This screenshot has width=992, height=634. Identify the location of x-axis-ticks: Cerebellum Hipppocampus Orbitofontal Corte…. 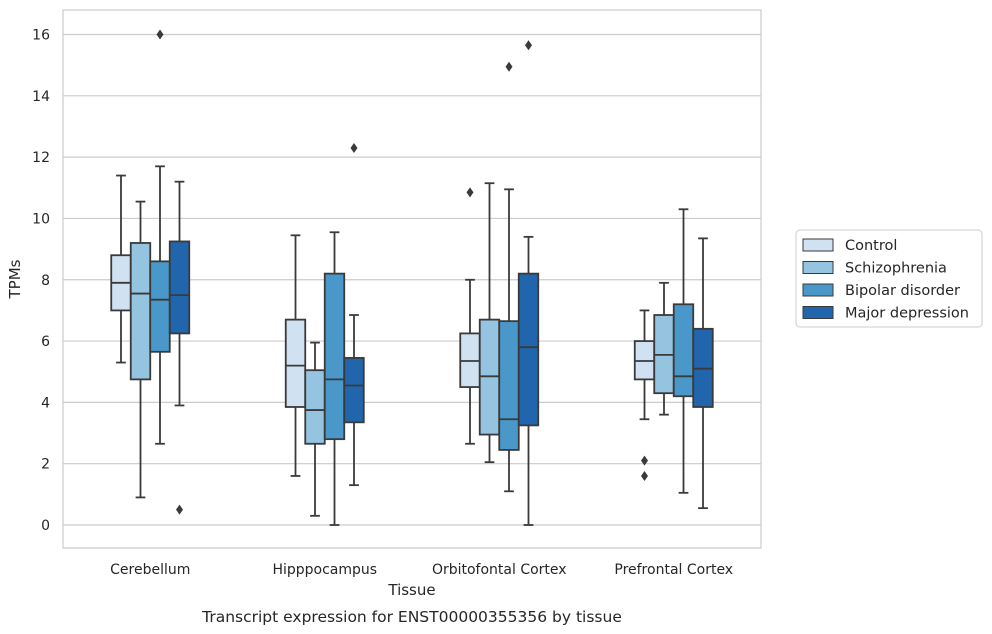
(421, 570).